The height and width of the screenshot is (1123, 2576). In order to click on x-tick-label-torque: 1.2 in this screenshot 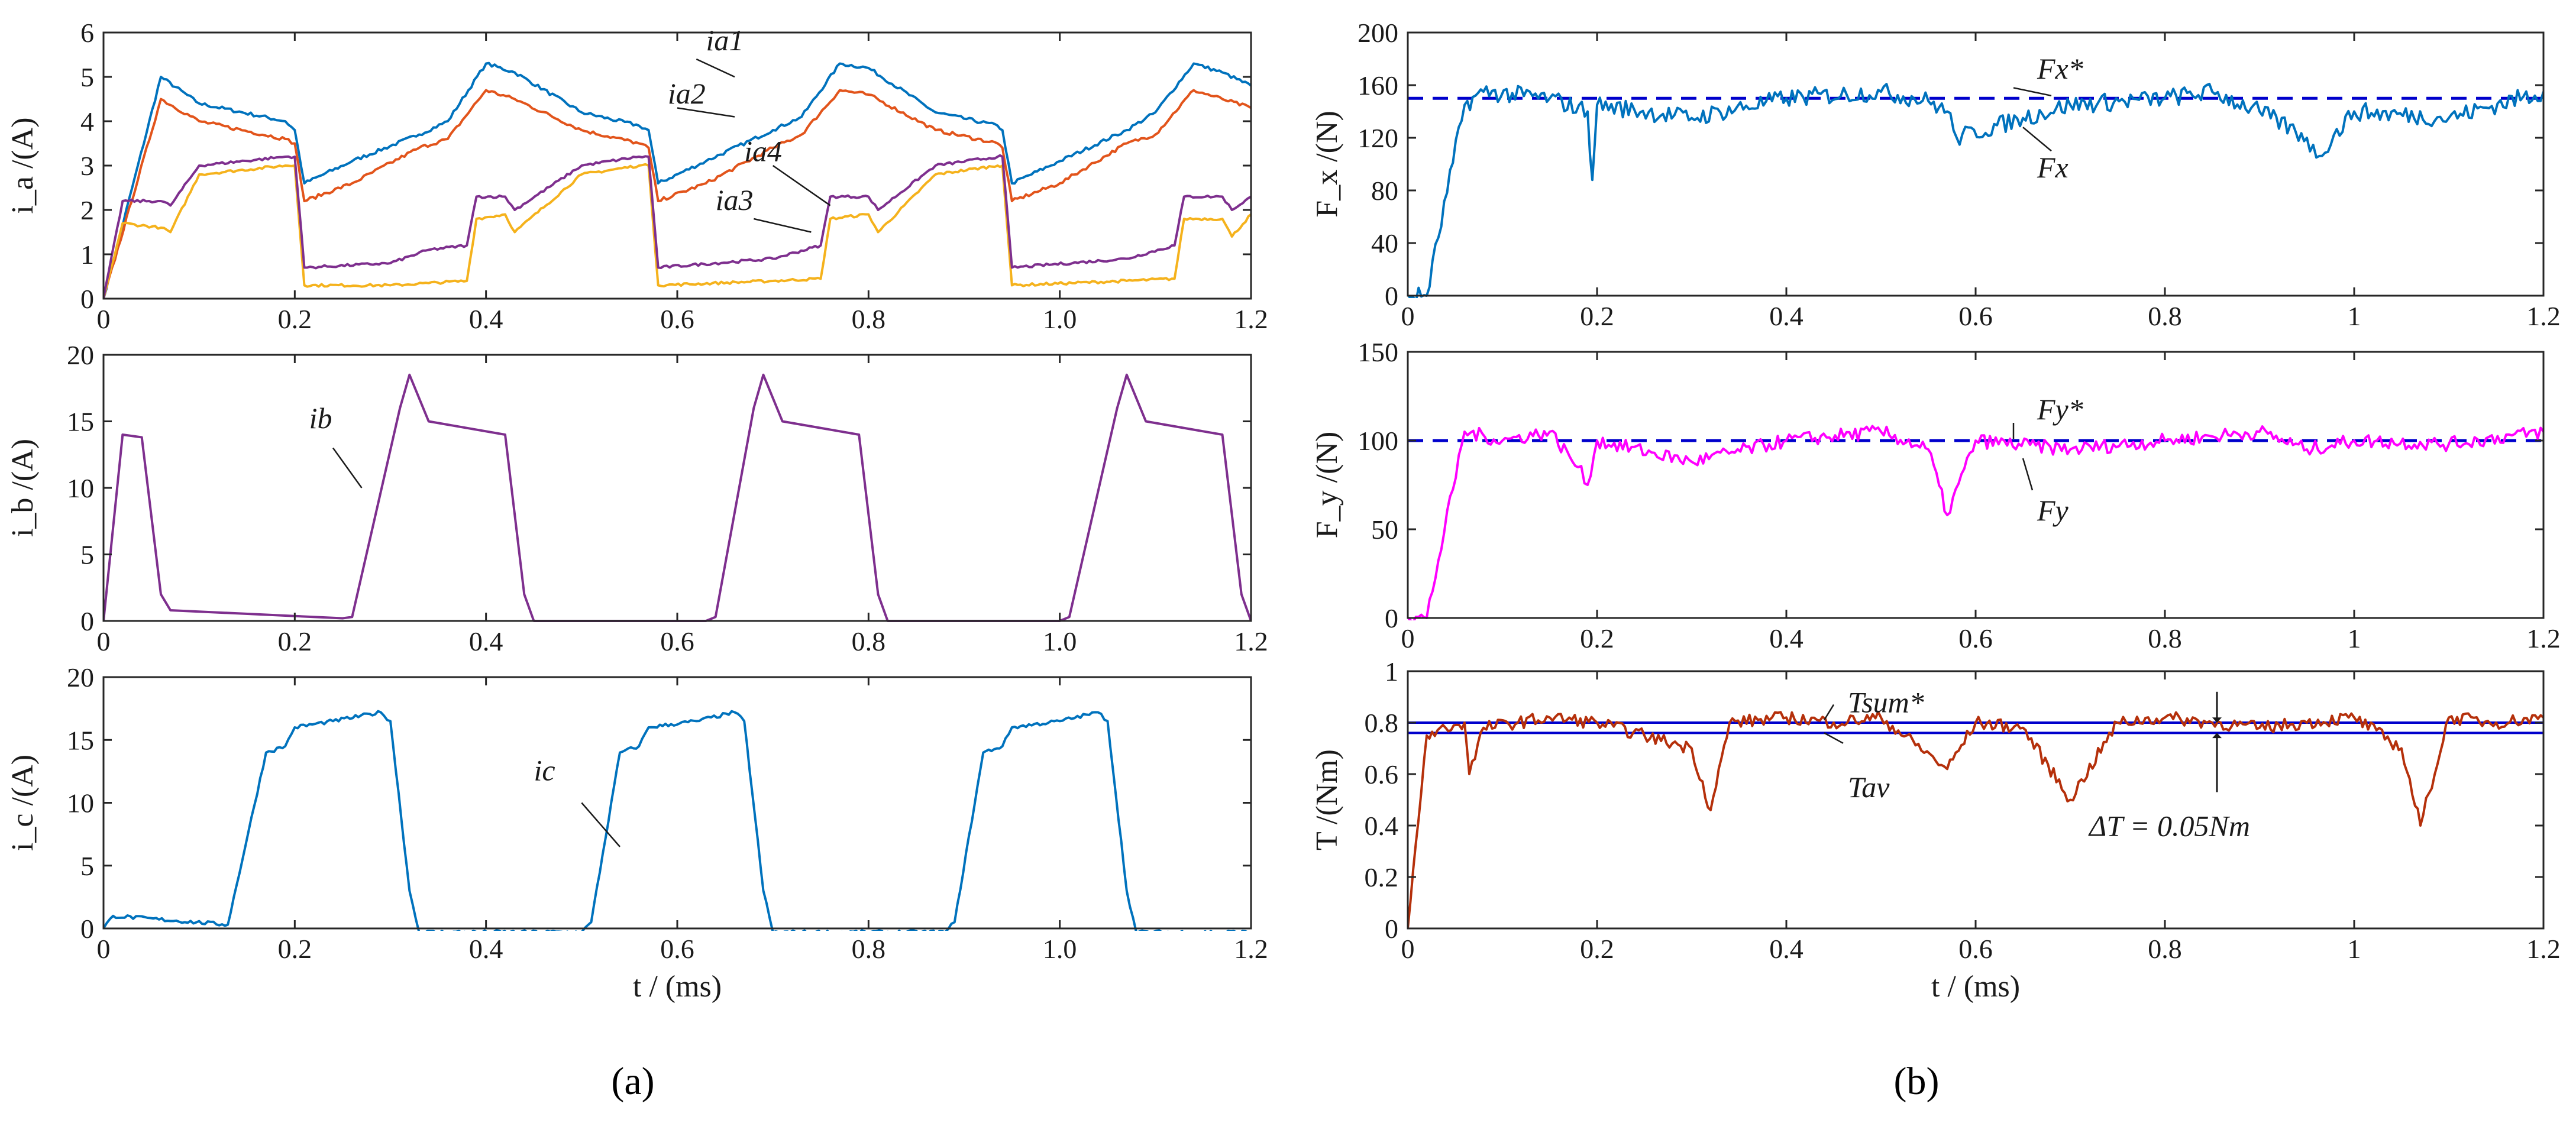, I will do `click(2543, 949)`.